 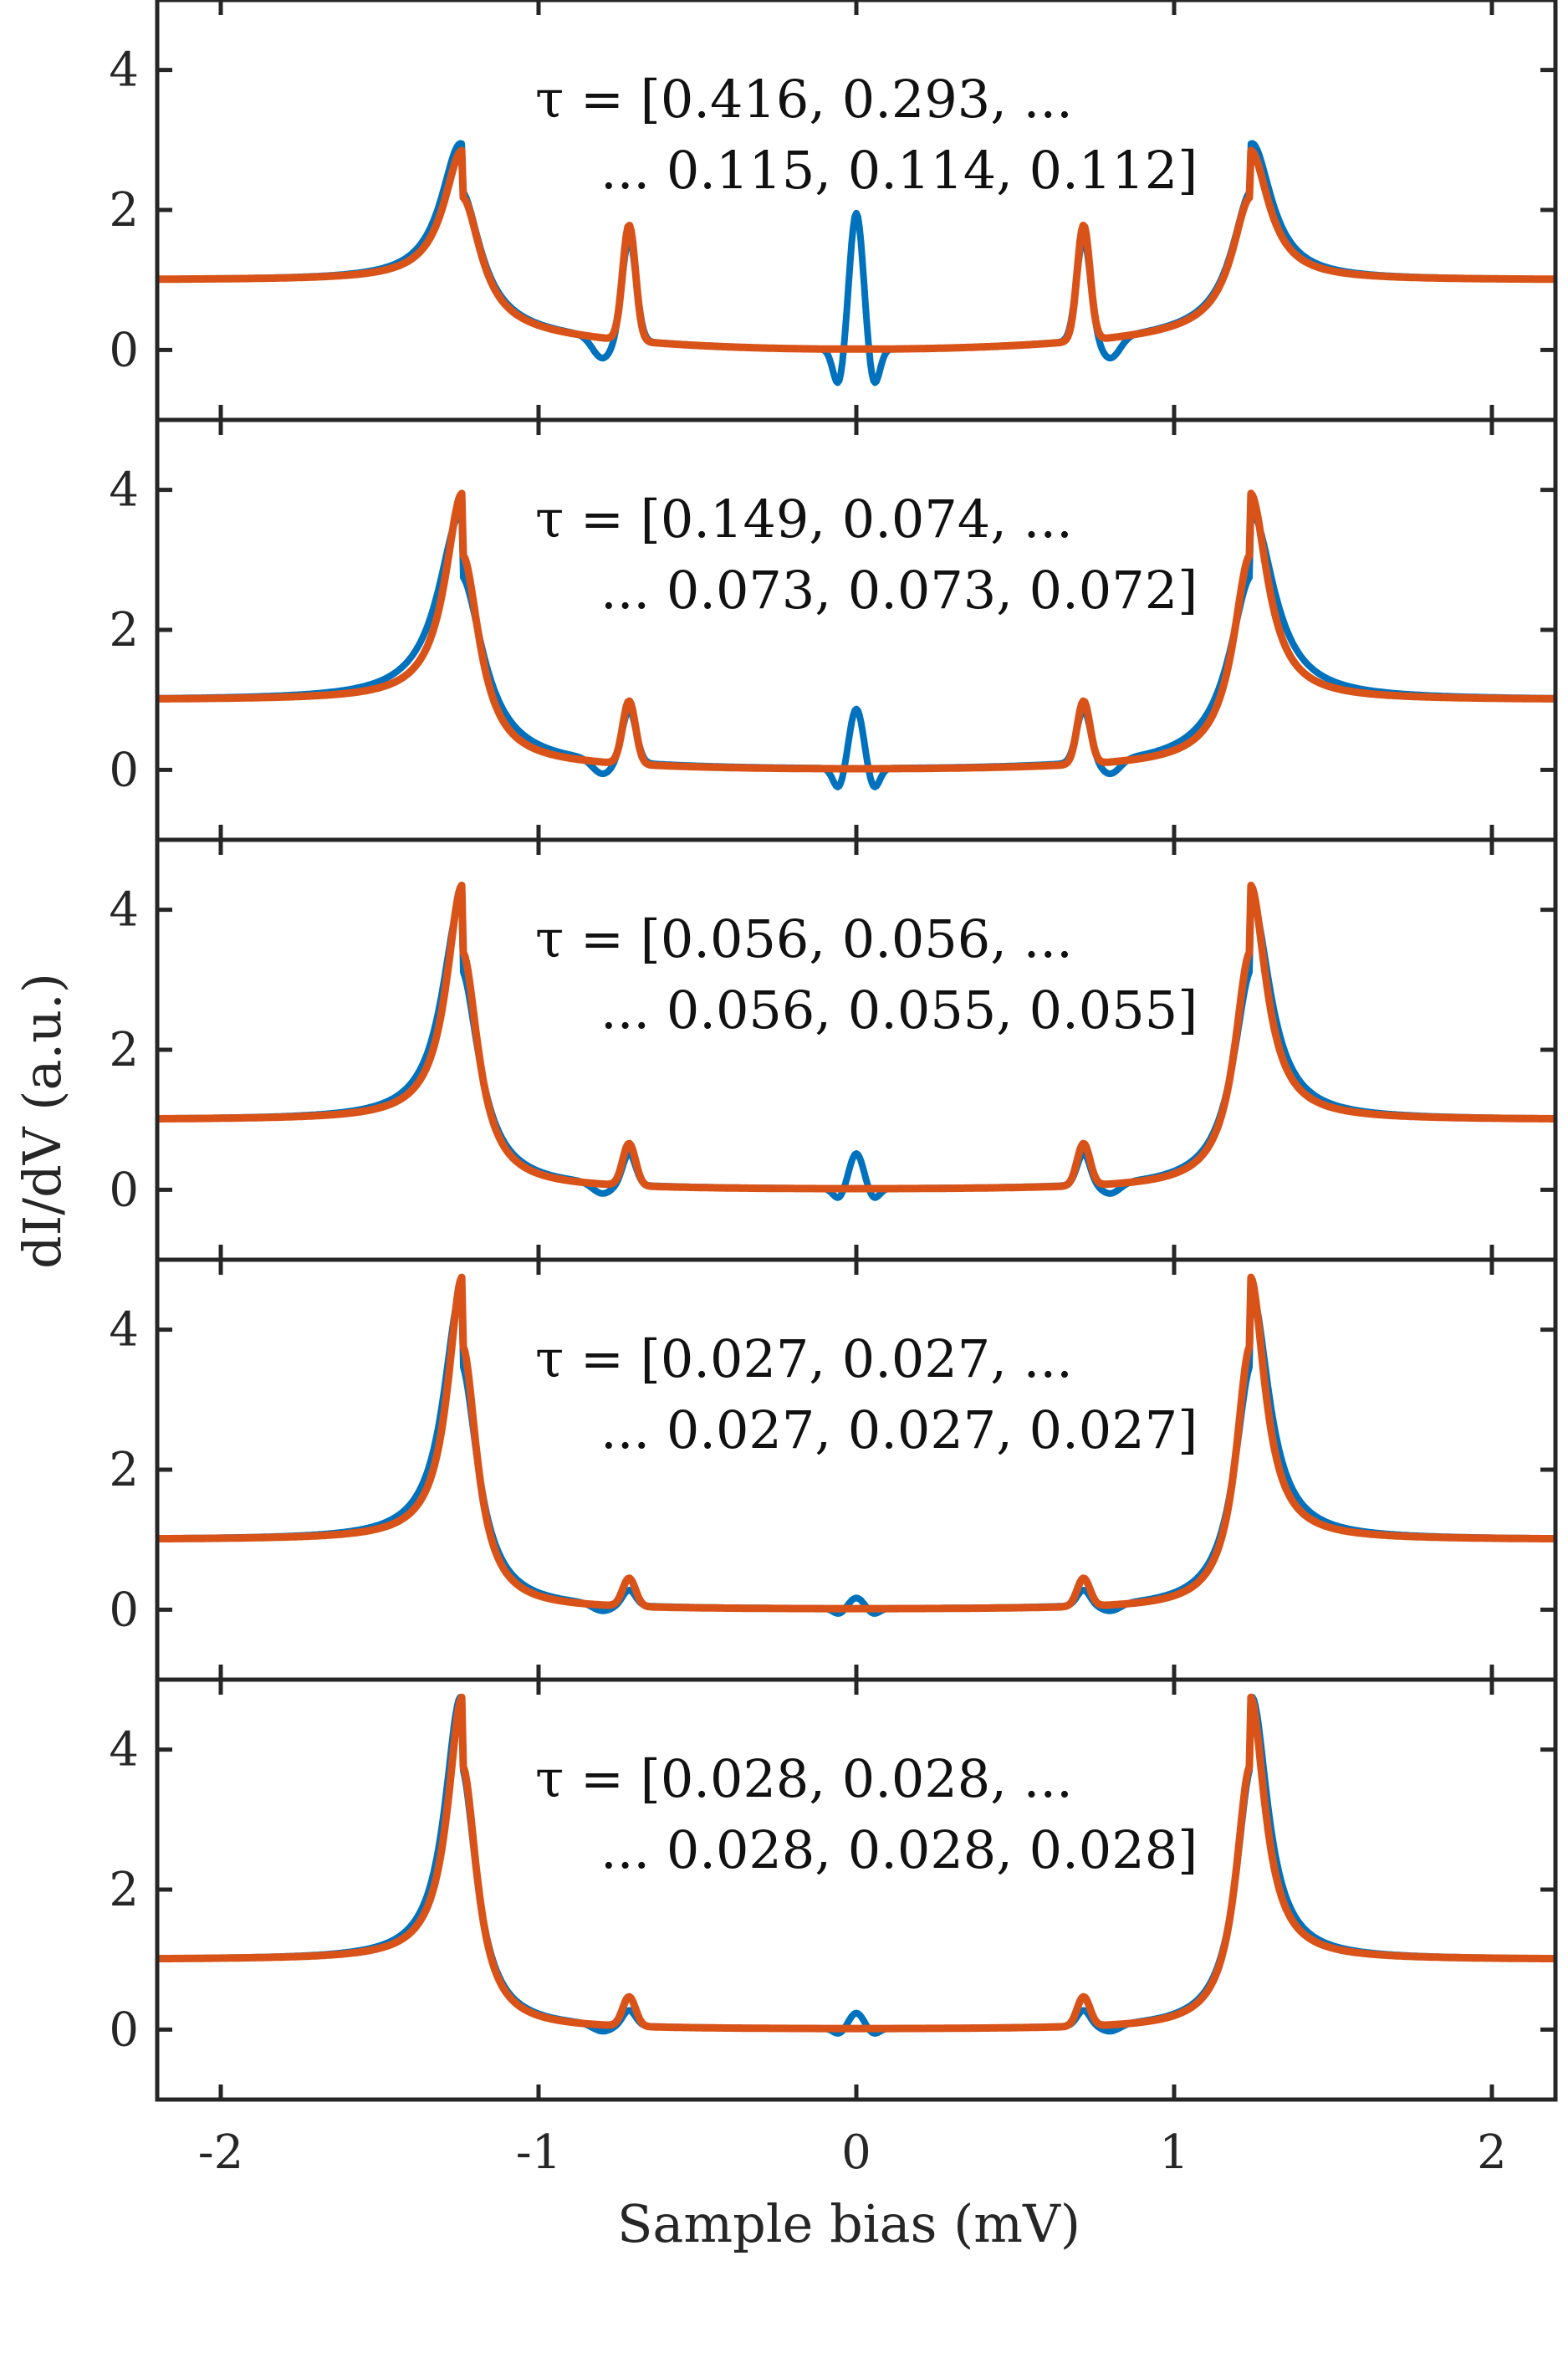 I want to click on x-tick-label: -2, so click(x=221, y=2152).